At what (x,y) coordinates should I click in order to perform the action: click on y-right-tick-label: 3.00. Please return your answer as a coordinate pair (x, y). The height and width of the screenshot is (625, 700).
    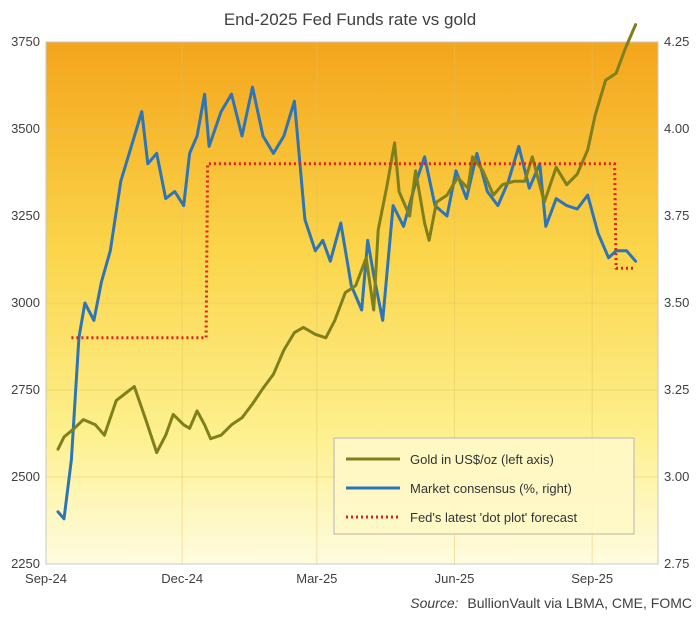
    Looking at the image, I should click on (676, 476).